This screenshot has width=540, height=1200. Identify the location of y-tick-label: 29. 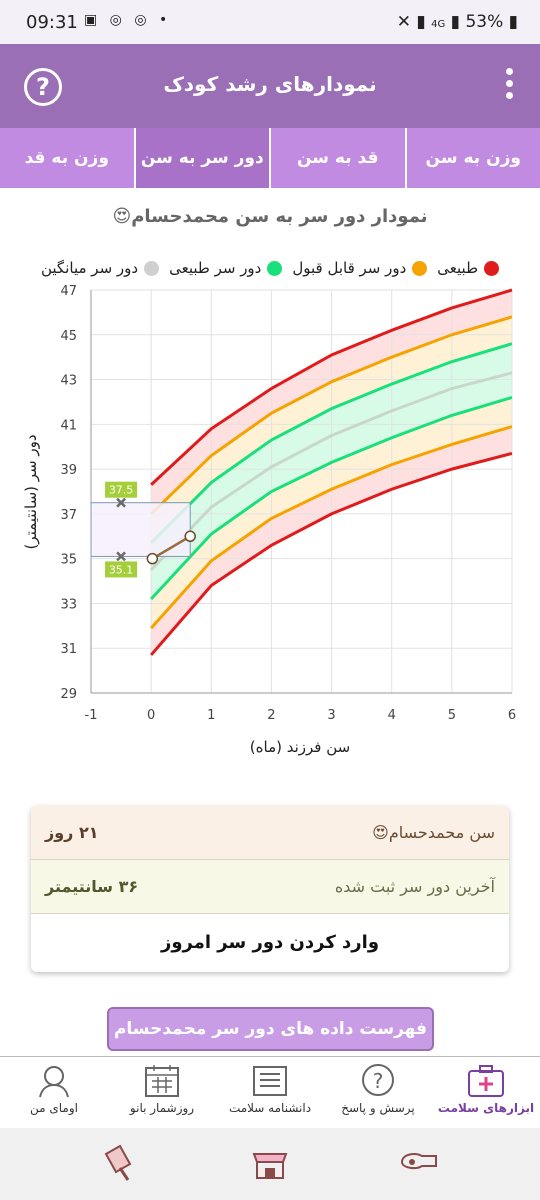
(68, 694).